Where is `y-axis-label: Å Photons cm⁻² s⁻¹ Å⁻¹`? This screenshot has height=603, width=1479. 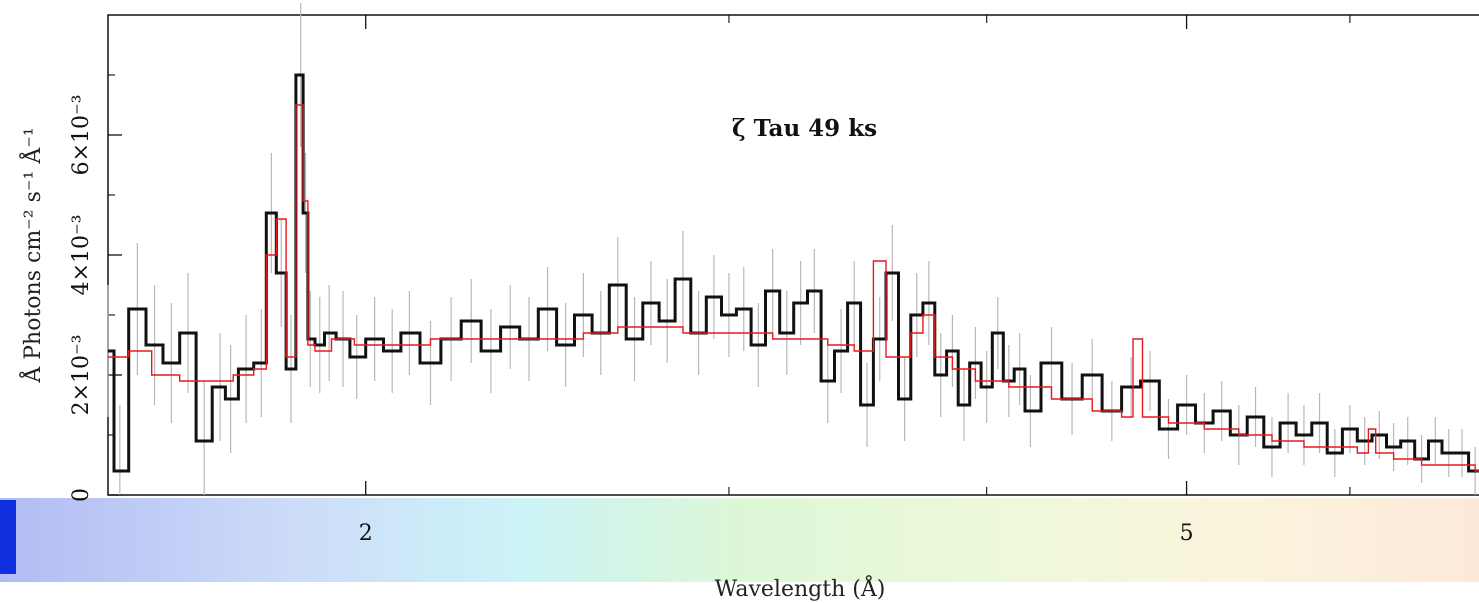
y-axis-label: Å Photons cm⁻² s⁻¹ Å⁻¹ is located at coordinates (32, 255).